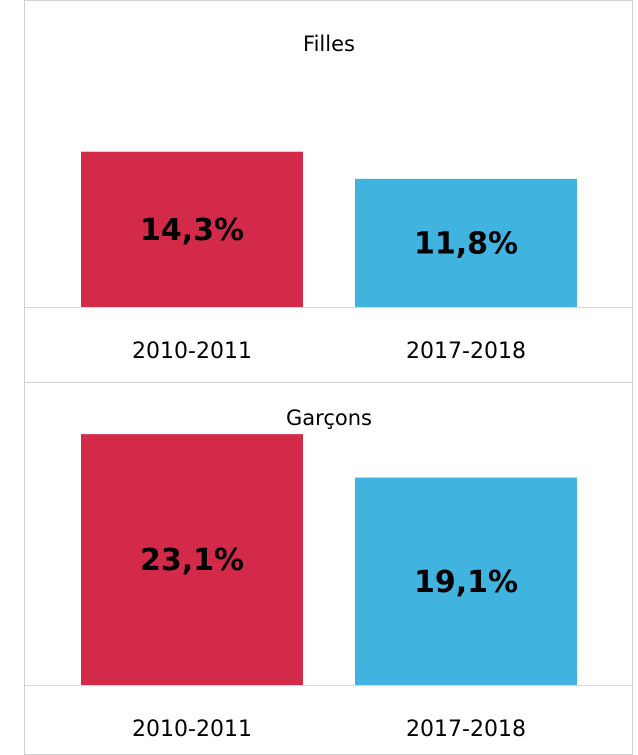  Describe the element at coordinates (329, 44) in the screenshot. I see `chart-title: Filles` at that location.